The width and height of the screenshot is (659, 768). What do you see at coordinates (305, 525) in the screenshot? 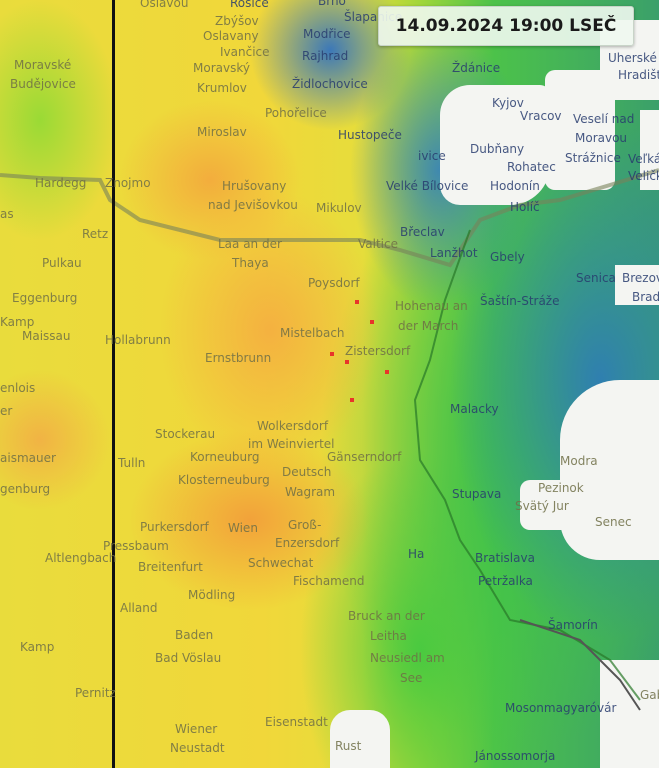
I see `place-label: Groß-` at bounding box center [305, 525].